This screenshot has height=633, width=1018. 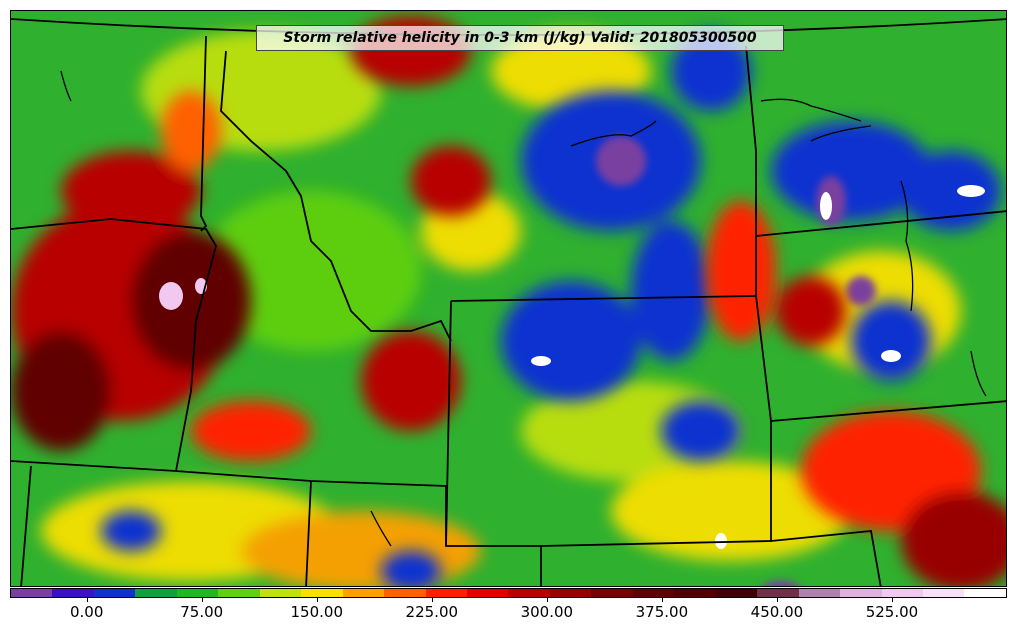 What do you see at coordinates (777, 612) in the screenshot?
I see `colorbar-tick-label: 450.00` at bounding box center [777, 612].